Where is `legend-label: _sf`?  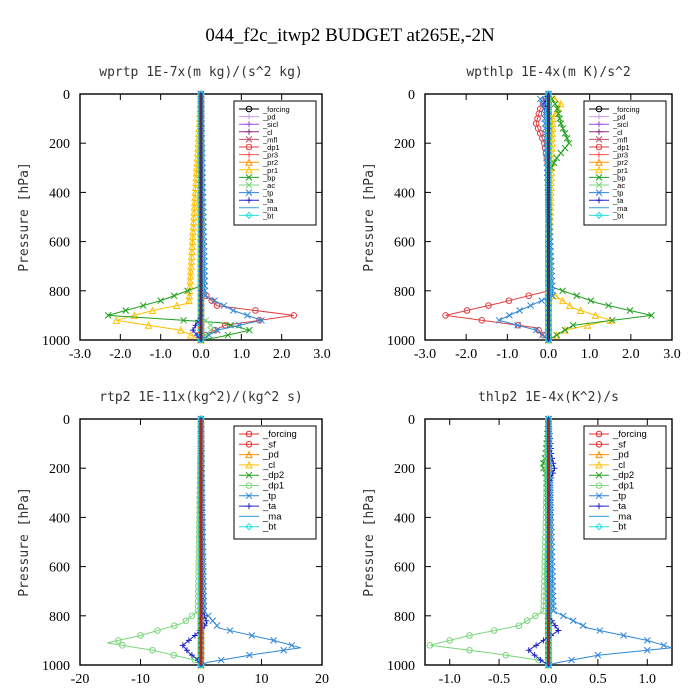 legend-label: _sf is located at coordinates (619, 444).